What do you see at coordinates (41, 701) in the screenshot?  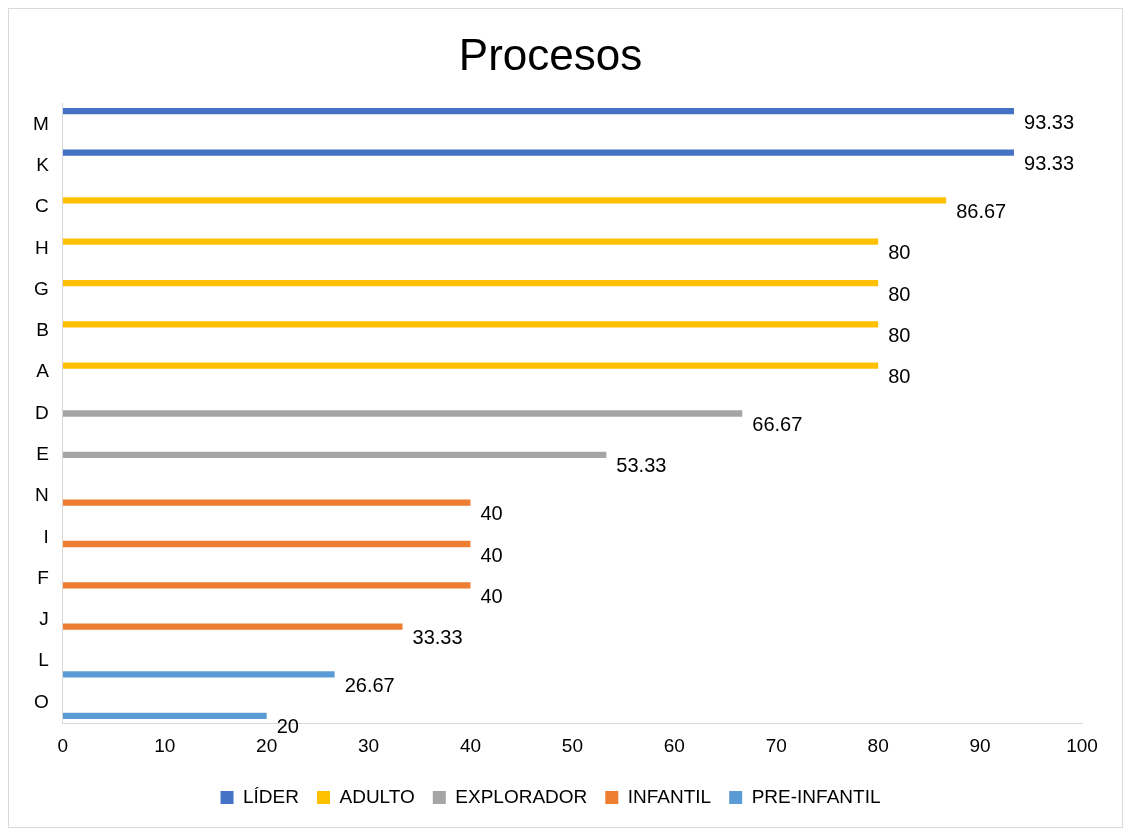 I see `y-tick-label: O` at bounding box center [41, 701].